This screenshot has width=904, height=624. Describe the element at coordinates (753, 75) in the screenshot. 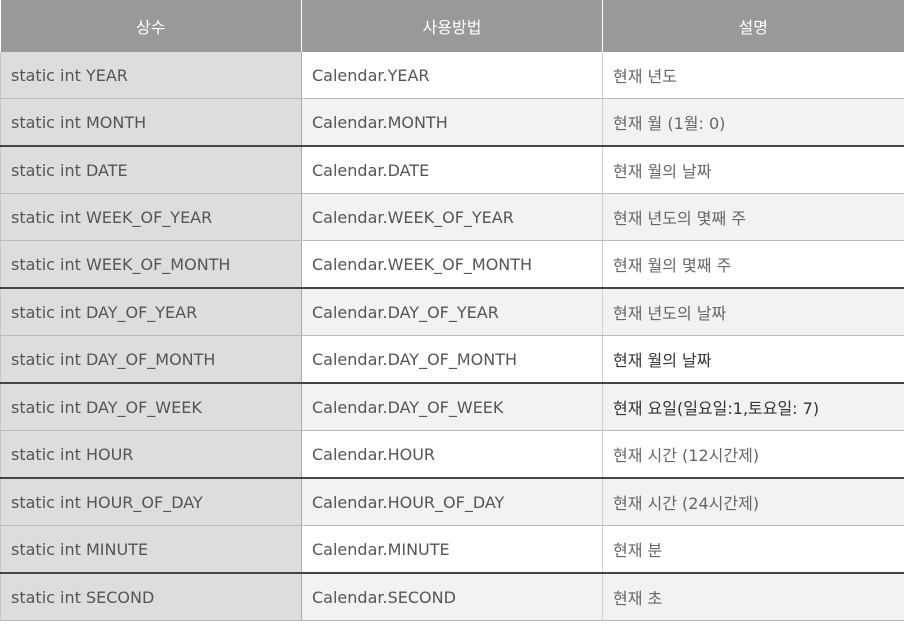

I see `description-cell: 현재 년도` at that location.